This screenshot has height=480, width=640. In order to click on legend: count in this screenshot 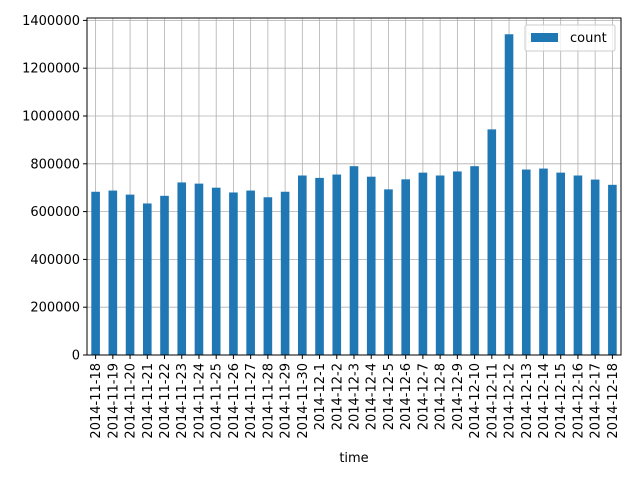, I will do `click(570, 38)`.